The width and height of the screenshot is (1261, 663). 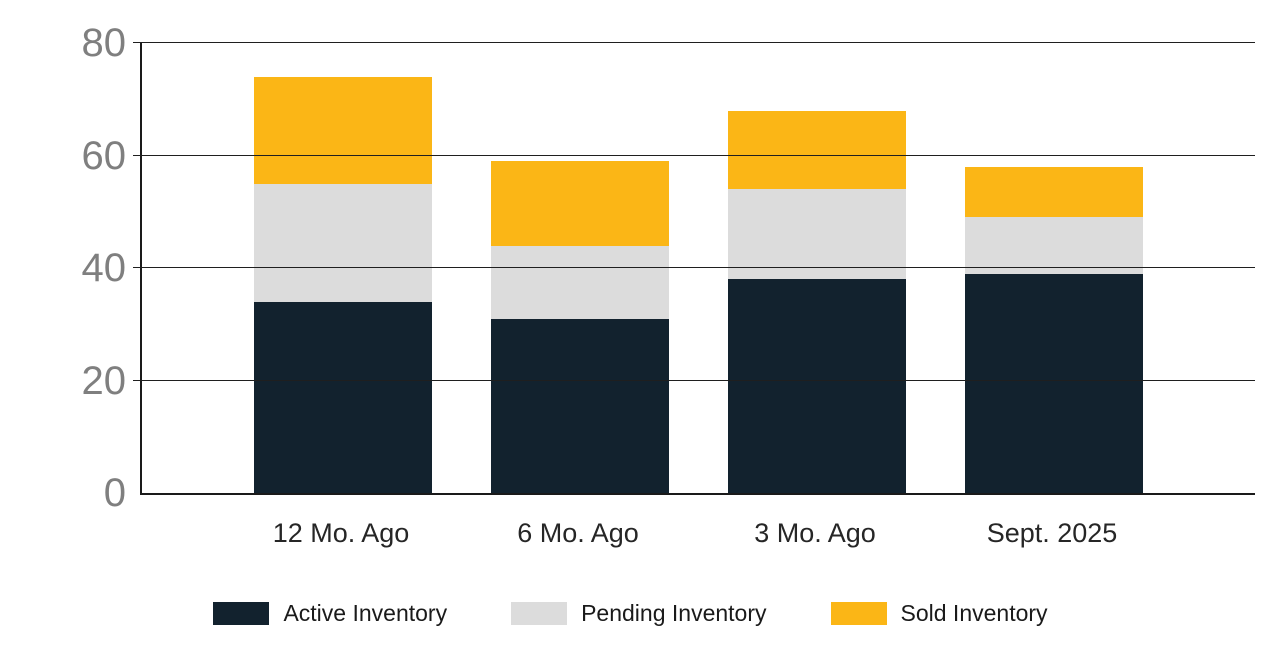 I want to click on x-tick-label: Sept. 2025, so click(x=1052, y=533).